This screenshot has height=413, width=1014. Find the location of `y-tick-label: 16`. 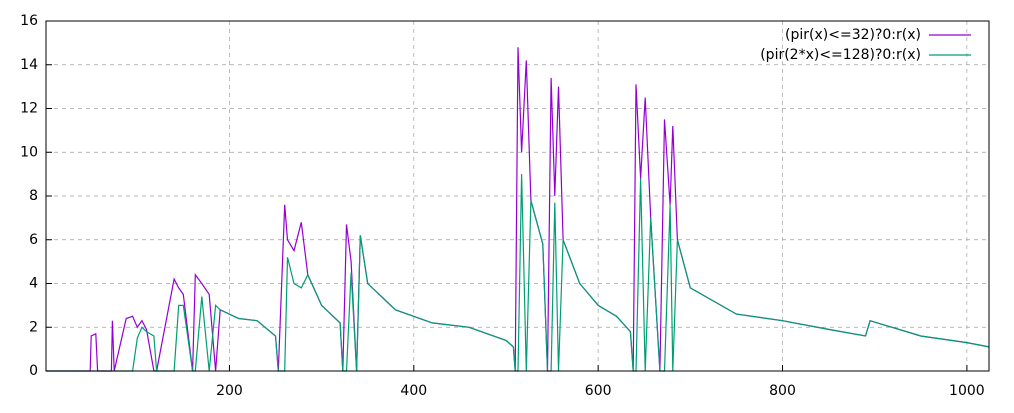

y-tick-label: 16 is located at coordinates (29, 21).